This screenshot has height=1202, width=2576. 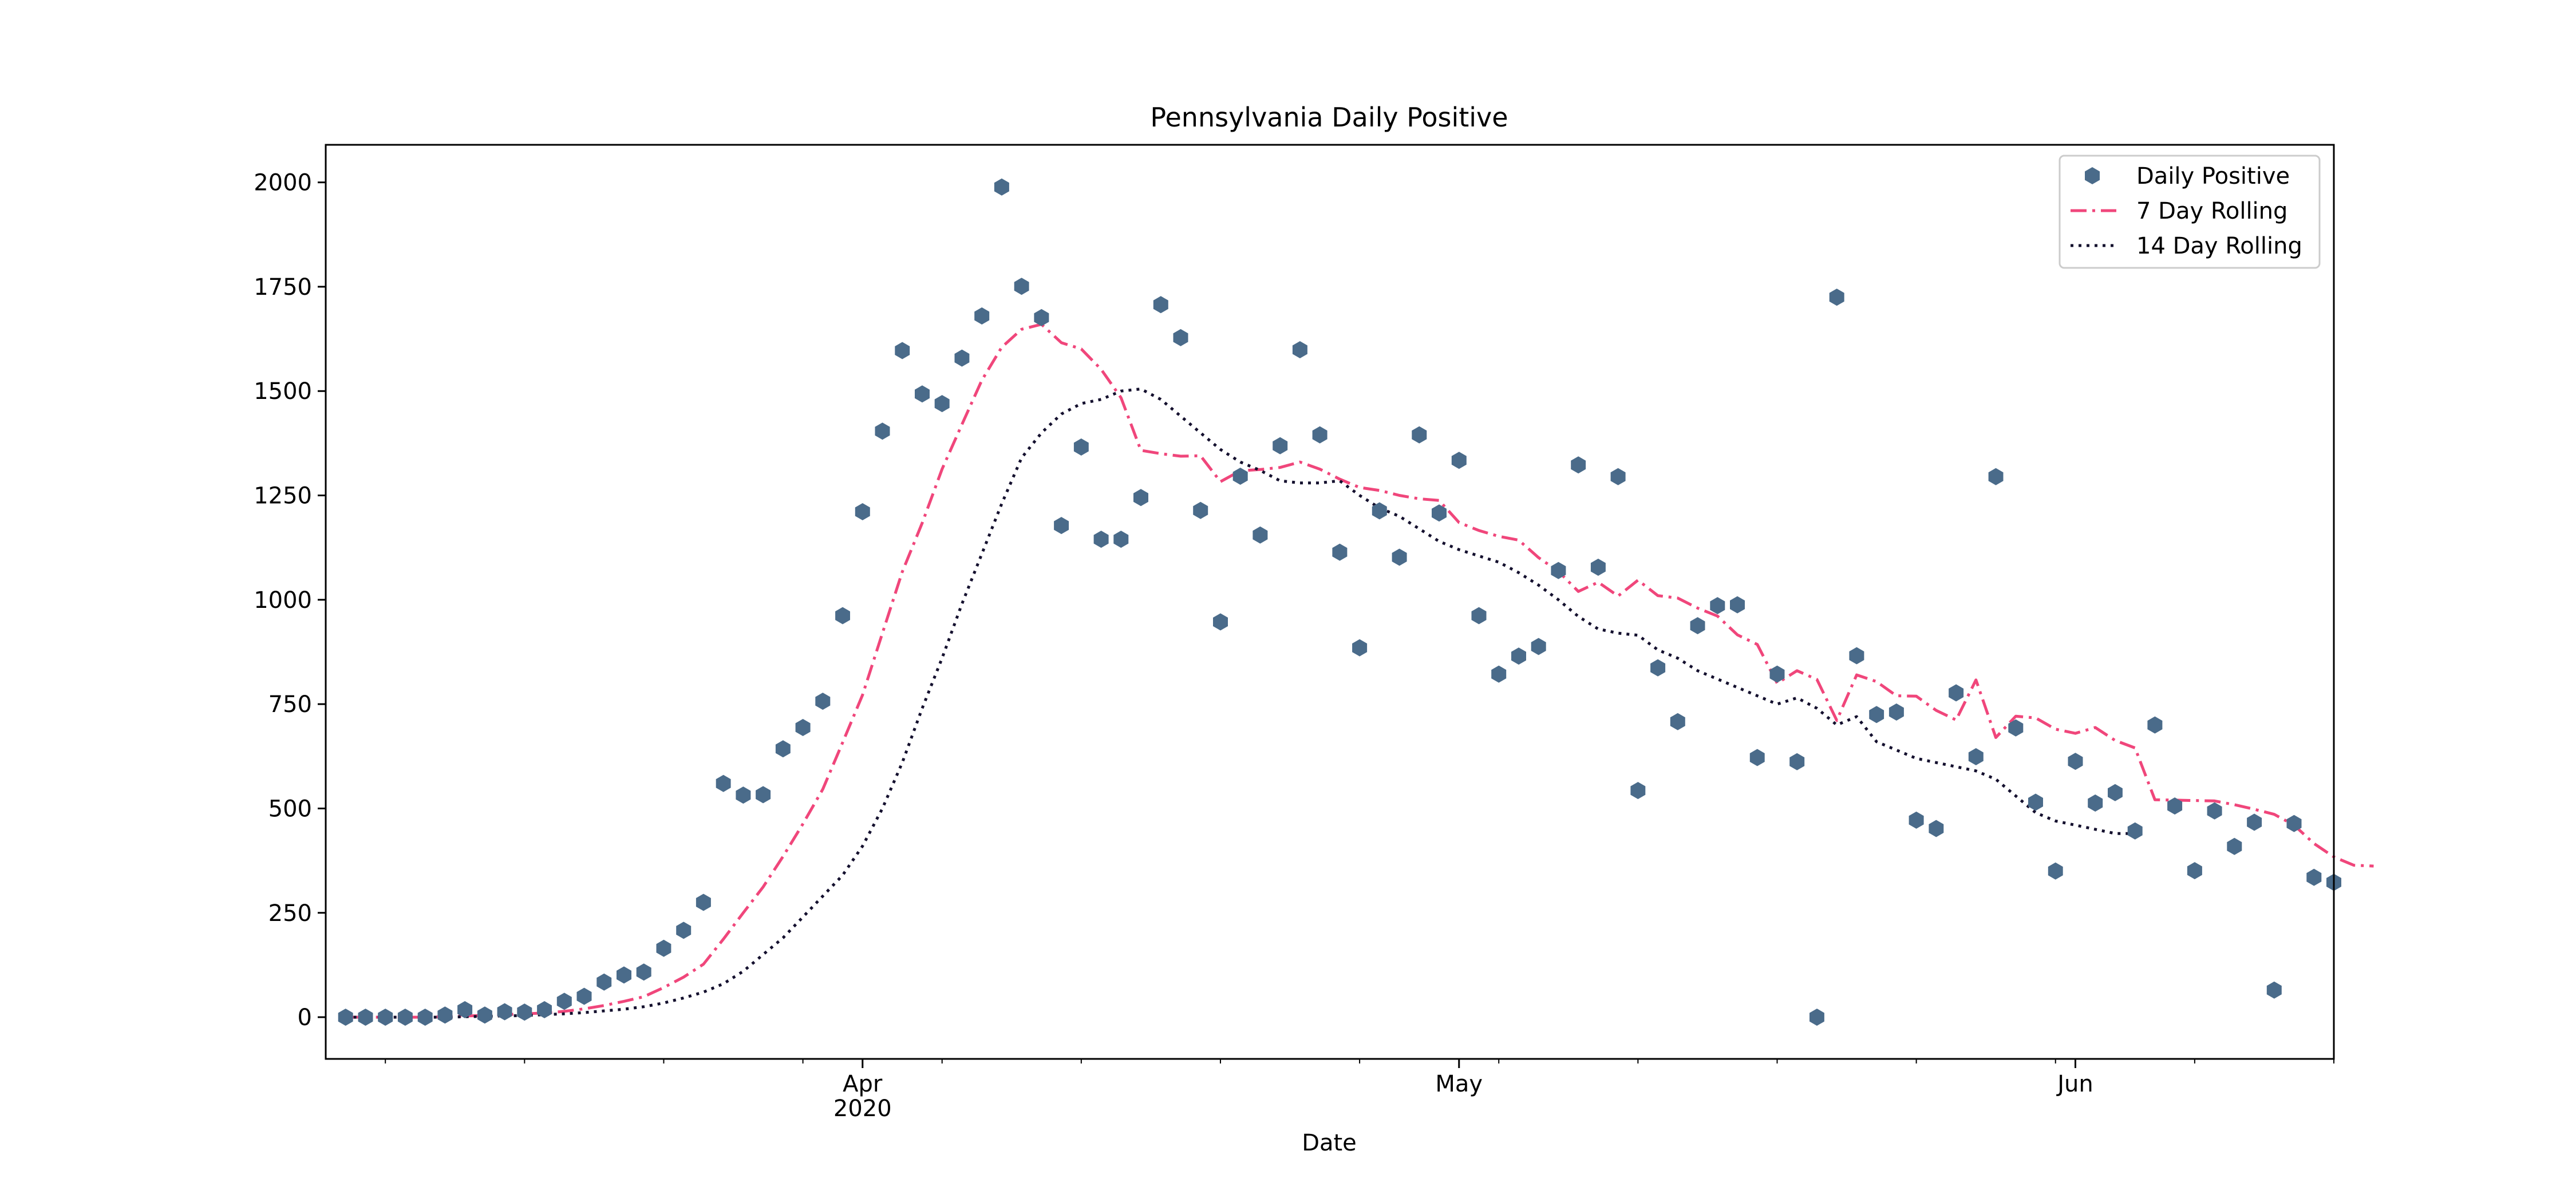 I want to click on x-tick-label: Jun, so click(x=2074, y=1084).